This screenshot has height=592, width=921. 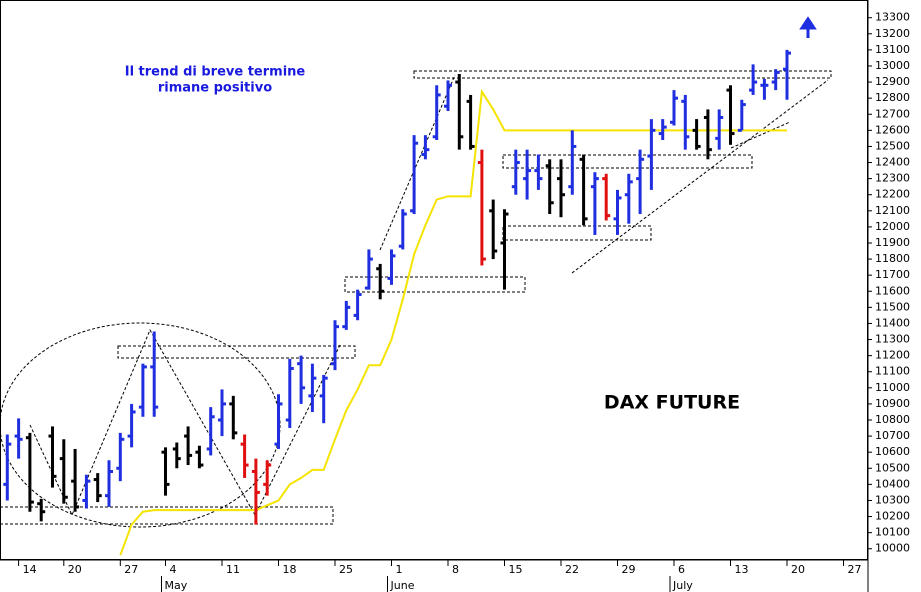 I want to click on y-tick-label: 11000, so click(x=892, y=387).